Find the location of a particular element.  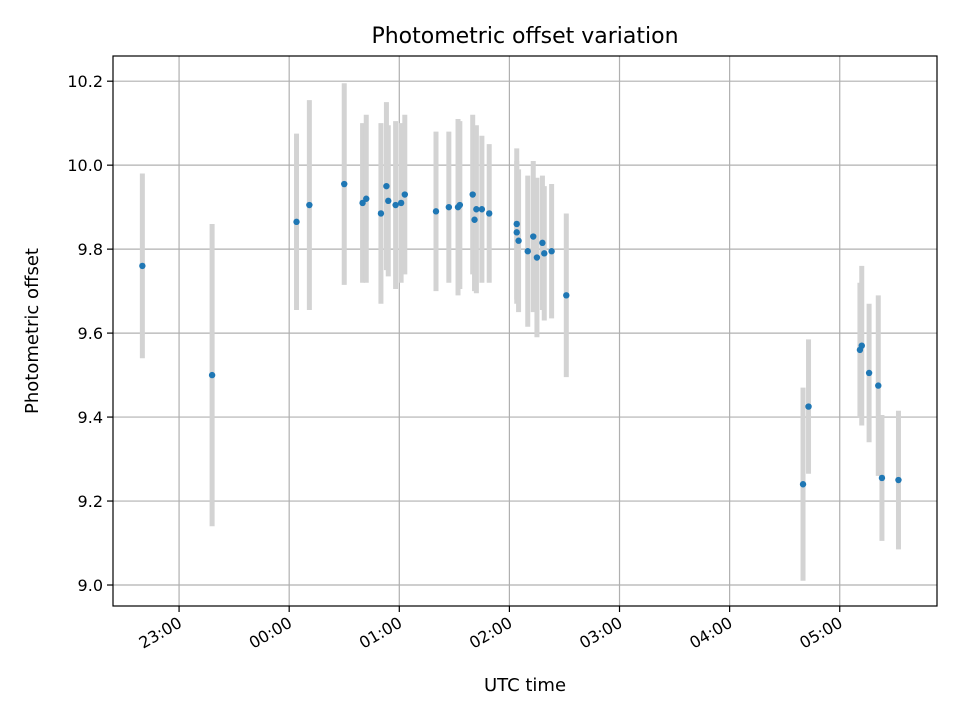

y-tick-label: 9.6 is located at coordinates (90, 333).